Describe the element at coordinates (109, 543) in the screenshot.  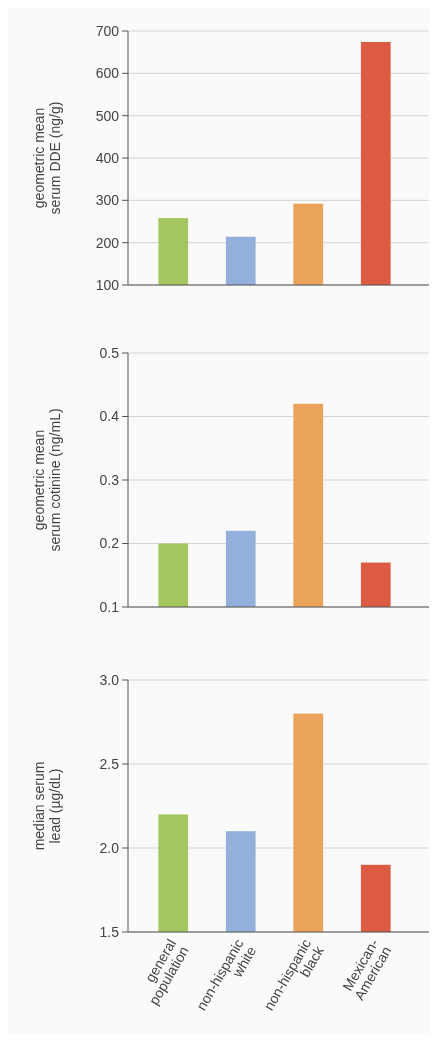
I see `y-tick-label: 0.2` at that location.